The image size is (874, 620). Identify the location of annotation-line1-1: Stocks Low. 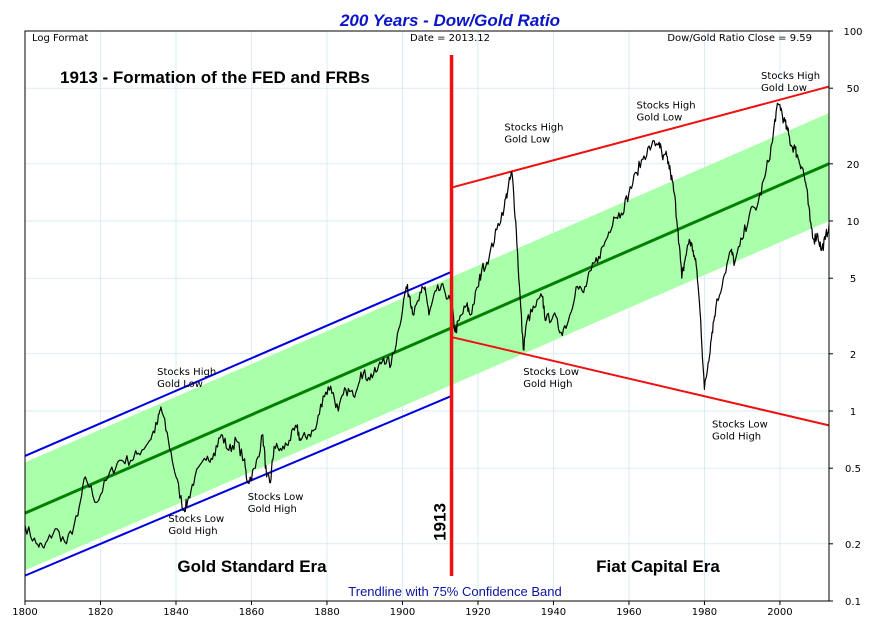
(196, 519).